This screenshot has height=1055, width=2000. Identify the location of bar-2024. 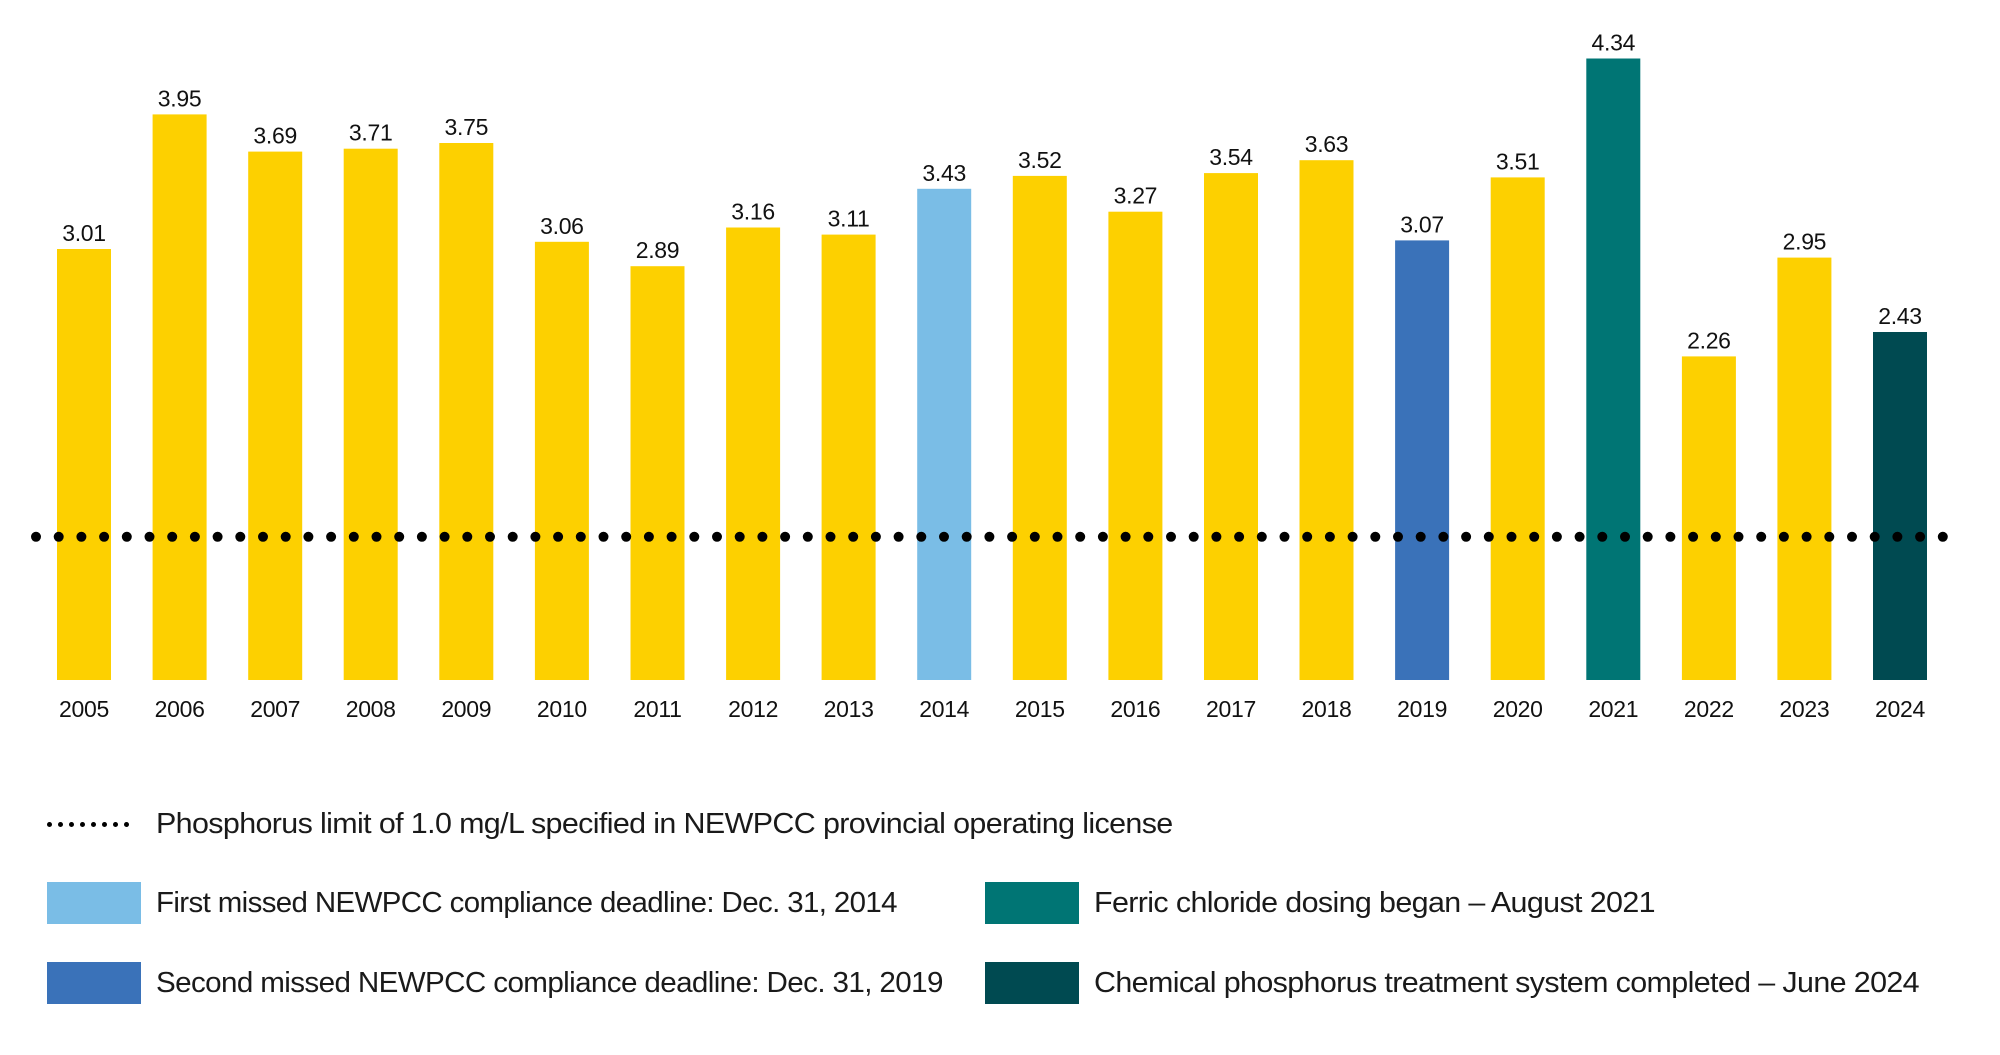
(1900, 506).